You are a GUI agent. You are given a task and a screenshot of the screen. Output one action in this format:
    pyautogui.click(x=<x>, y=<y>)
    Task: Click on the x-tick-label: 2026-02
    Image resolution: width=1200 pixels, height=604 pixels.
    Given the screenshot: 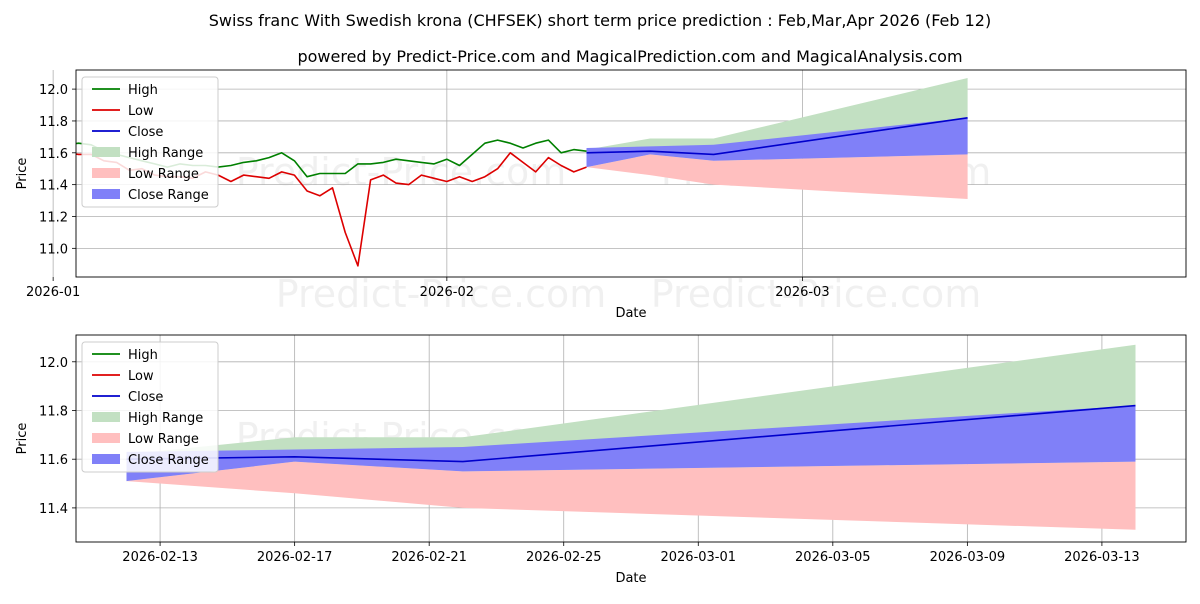 What is the action you would take?
    pyautogui.click(x=447, y=292)
    